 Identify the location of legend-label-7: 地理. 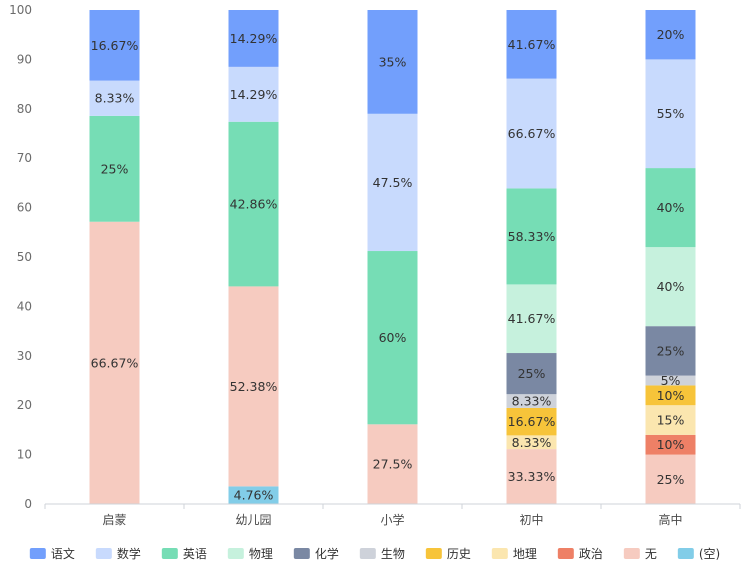
(525, 554).